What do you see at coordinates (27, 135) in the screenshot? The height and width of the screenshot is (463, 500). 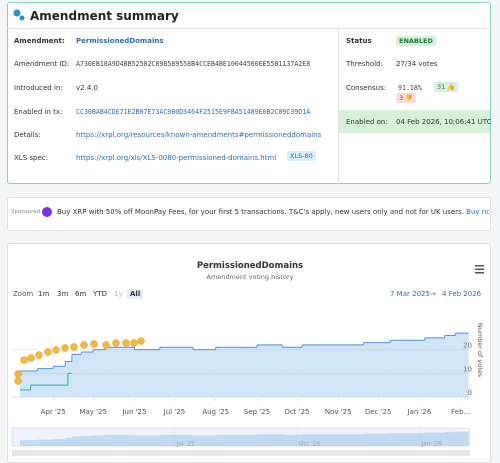 I see `row-label: Details:` at bounding box center [27, 135].